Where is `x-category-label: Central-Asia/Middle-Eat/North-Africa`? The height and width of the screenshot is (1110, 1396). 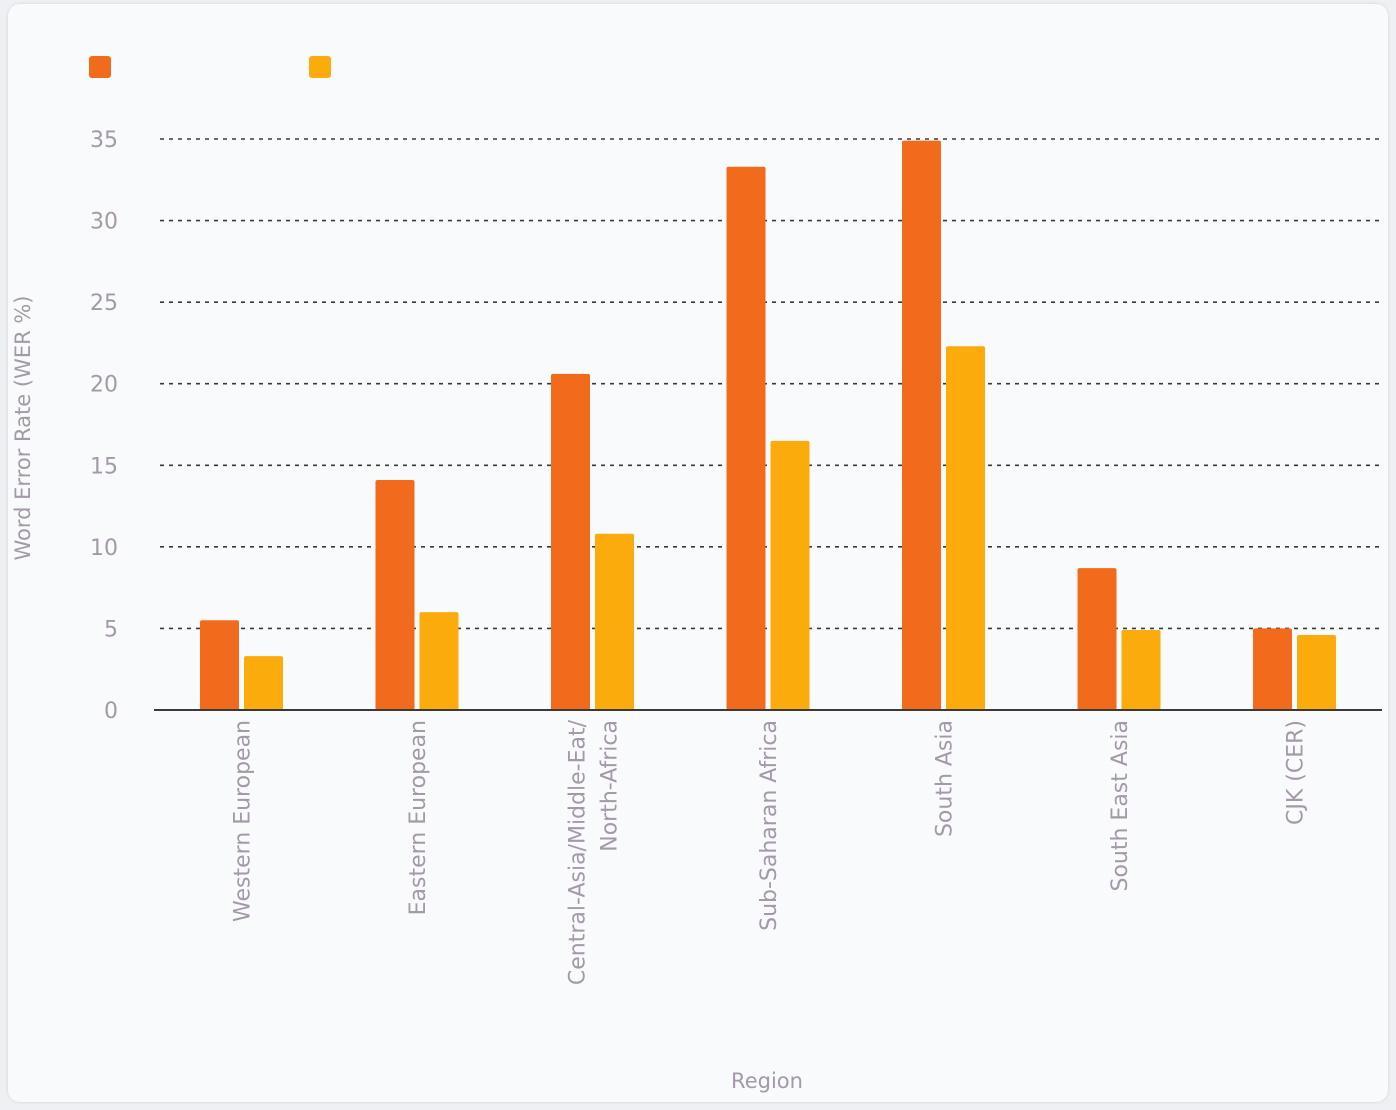
x-category-label: Central-Asia/Middle-Eat/North-Africa is located at coordinates (594, 852).